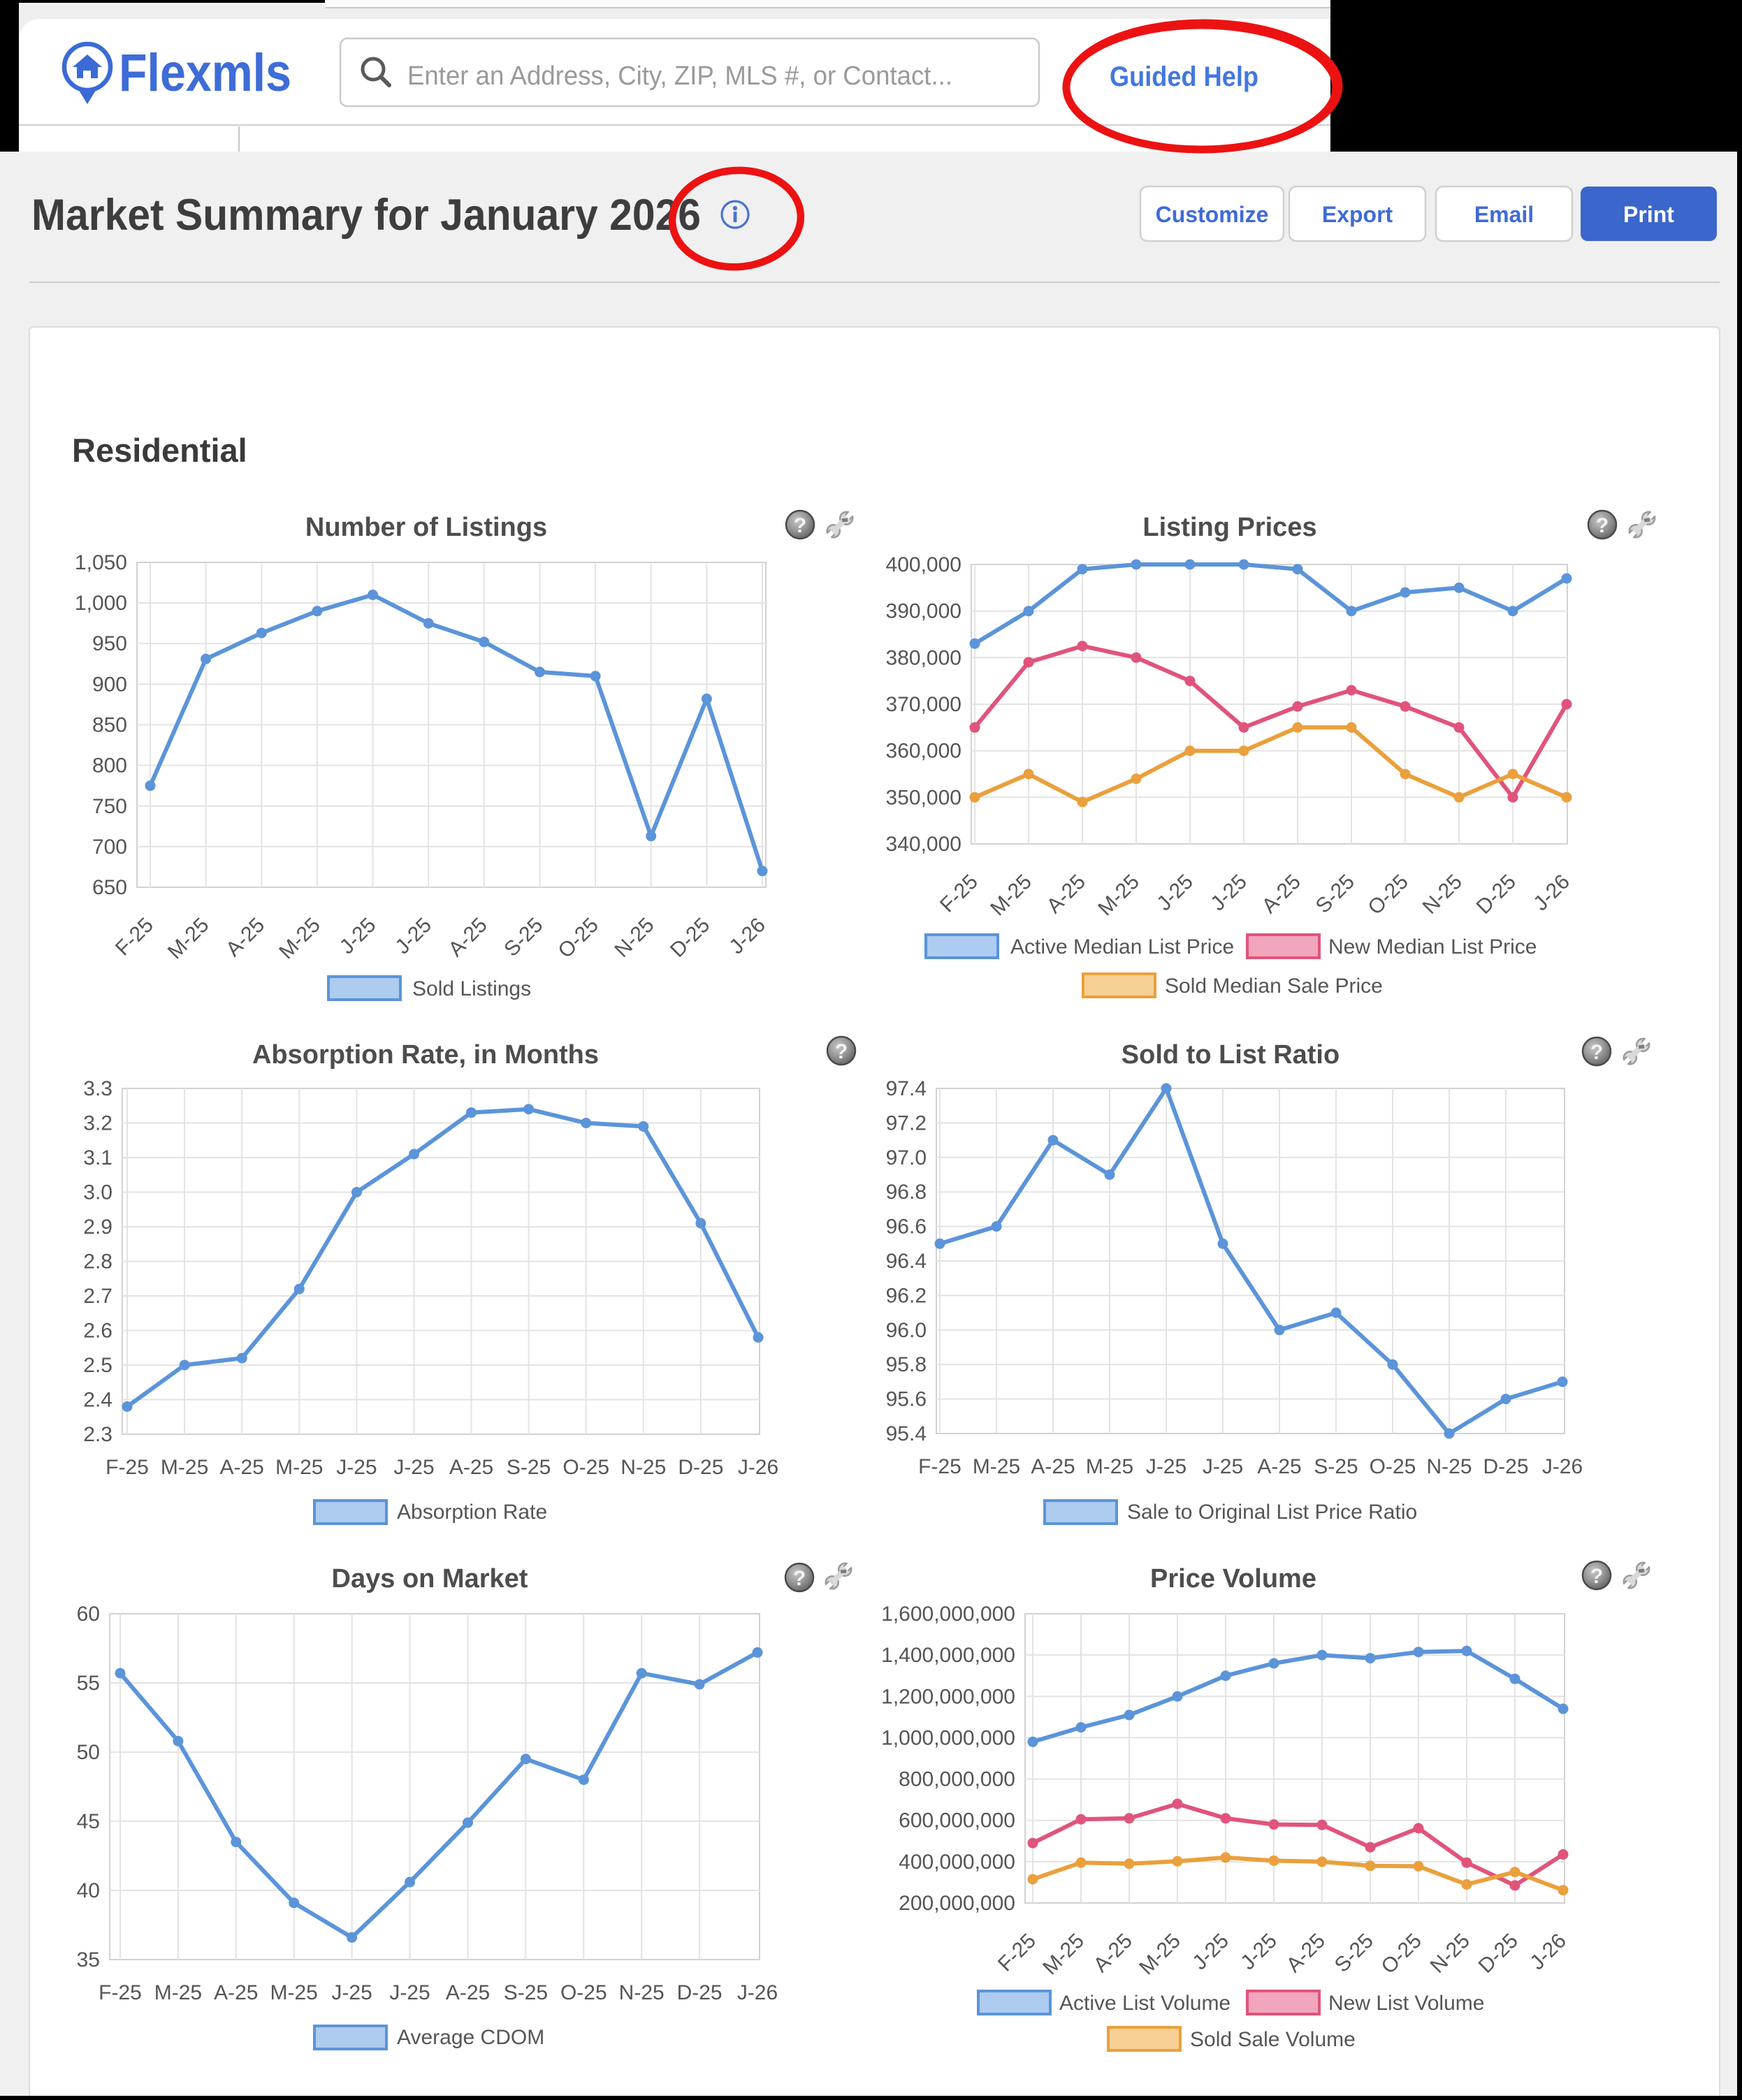  I want to click on svg-text: Number of Listings, so click(426, 527).